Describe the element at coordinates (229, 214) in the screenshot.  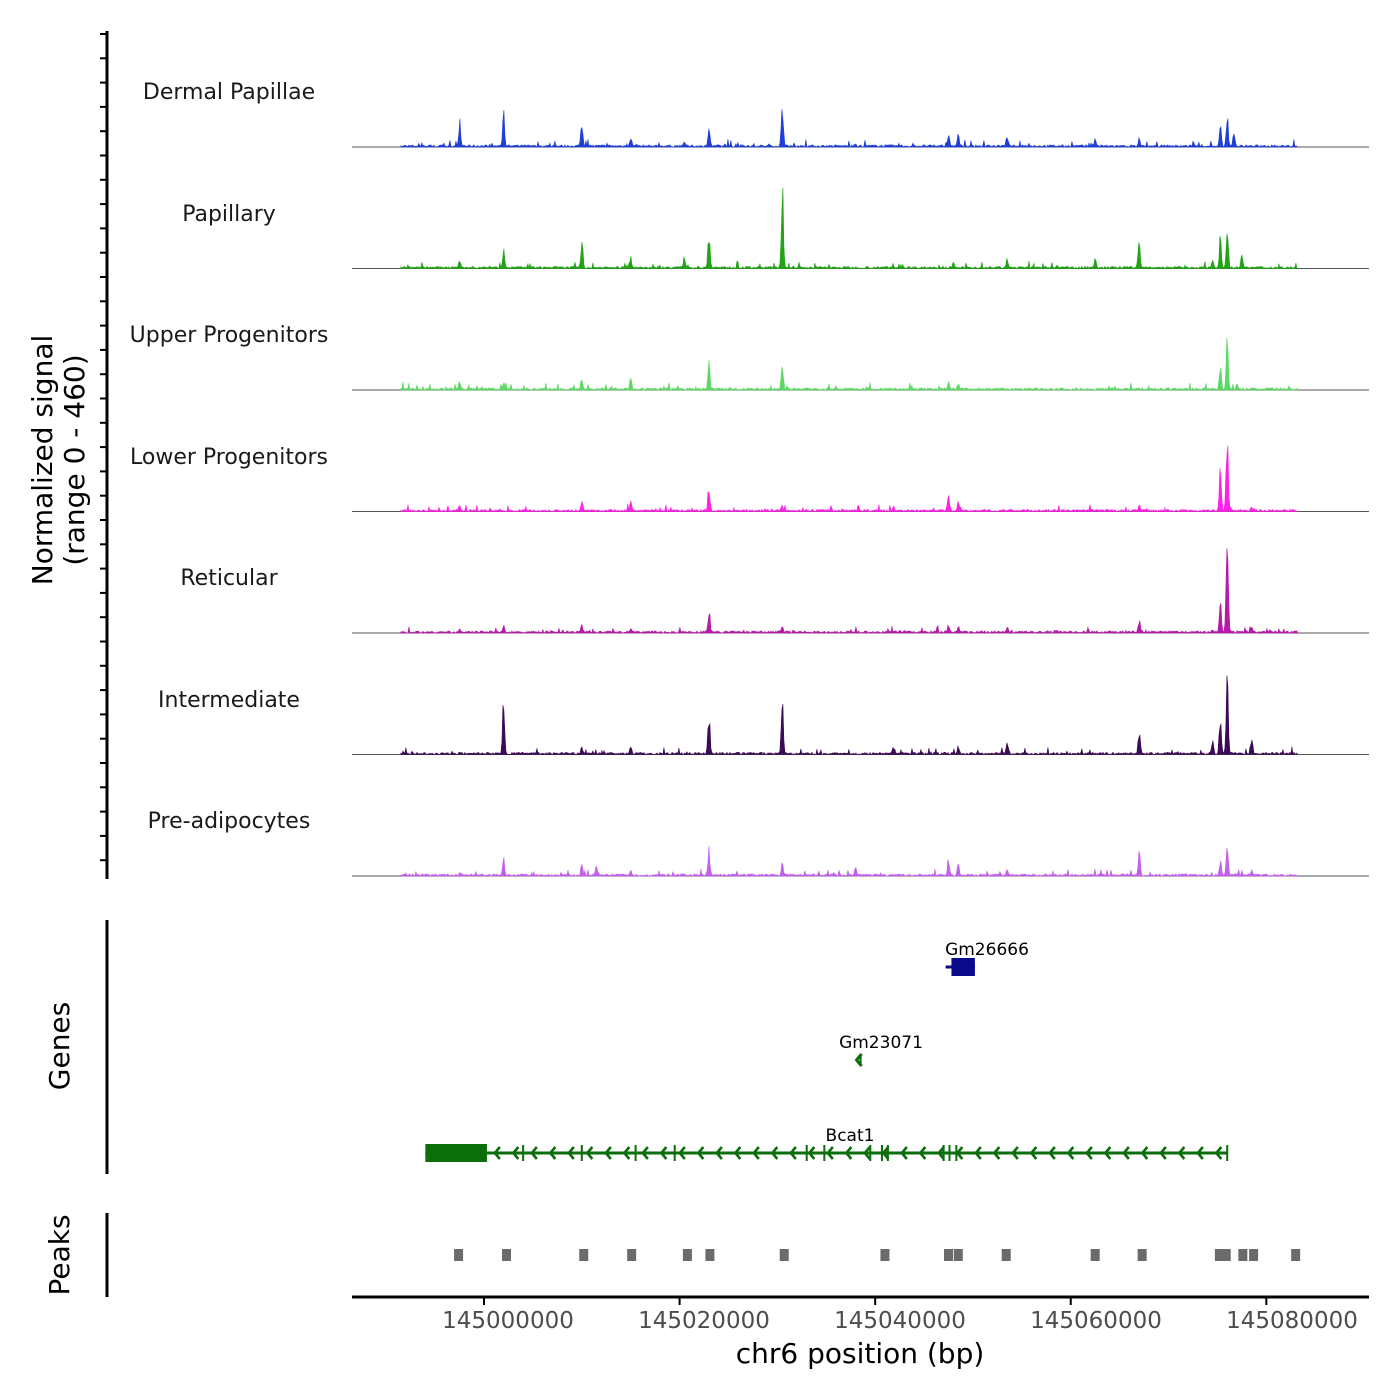
I see `track-label: Papillary` at that location.